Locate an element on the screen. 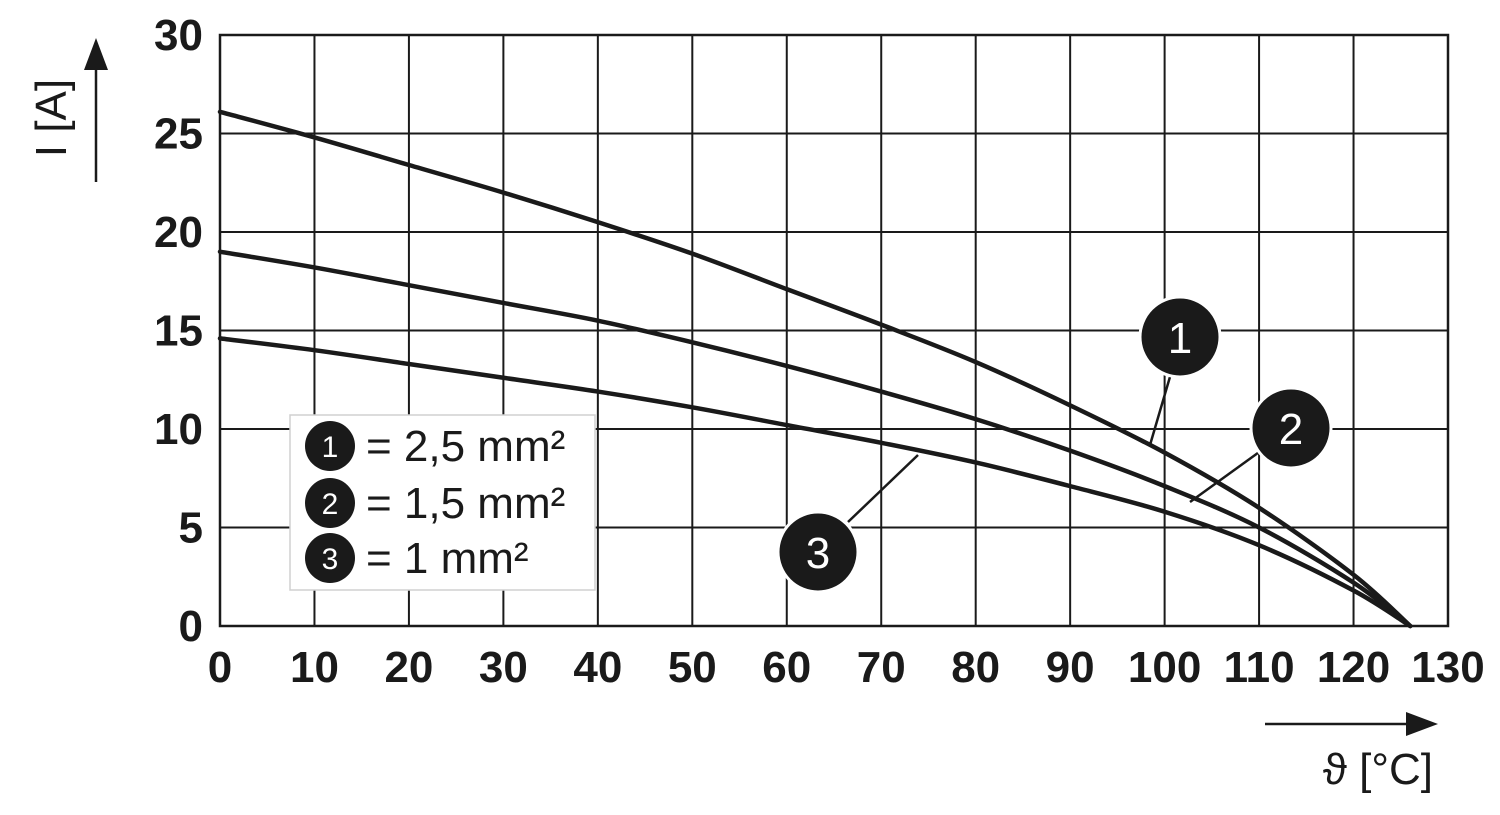  x-axis-label: ϑ [°C] is located at coordinates (1378, 769).